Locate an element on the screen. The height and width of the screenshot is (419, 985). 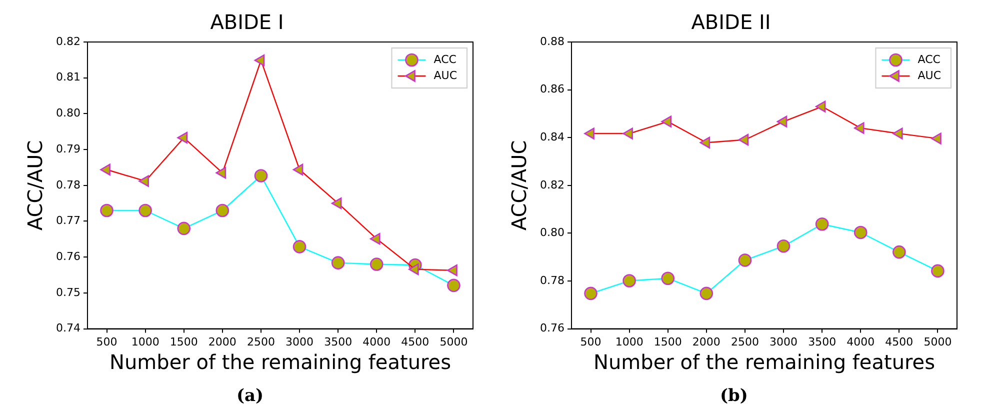
chart-title: ABIDE I is located at coordinates (247, 22).